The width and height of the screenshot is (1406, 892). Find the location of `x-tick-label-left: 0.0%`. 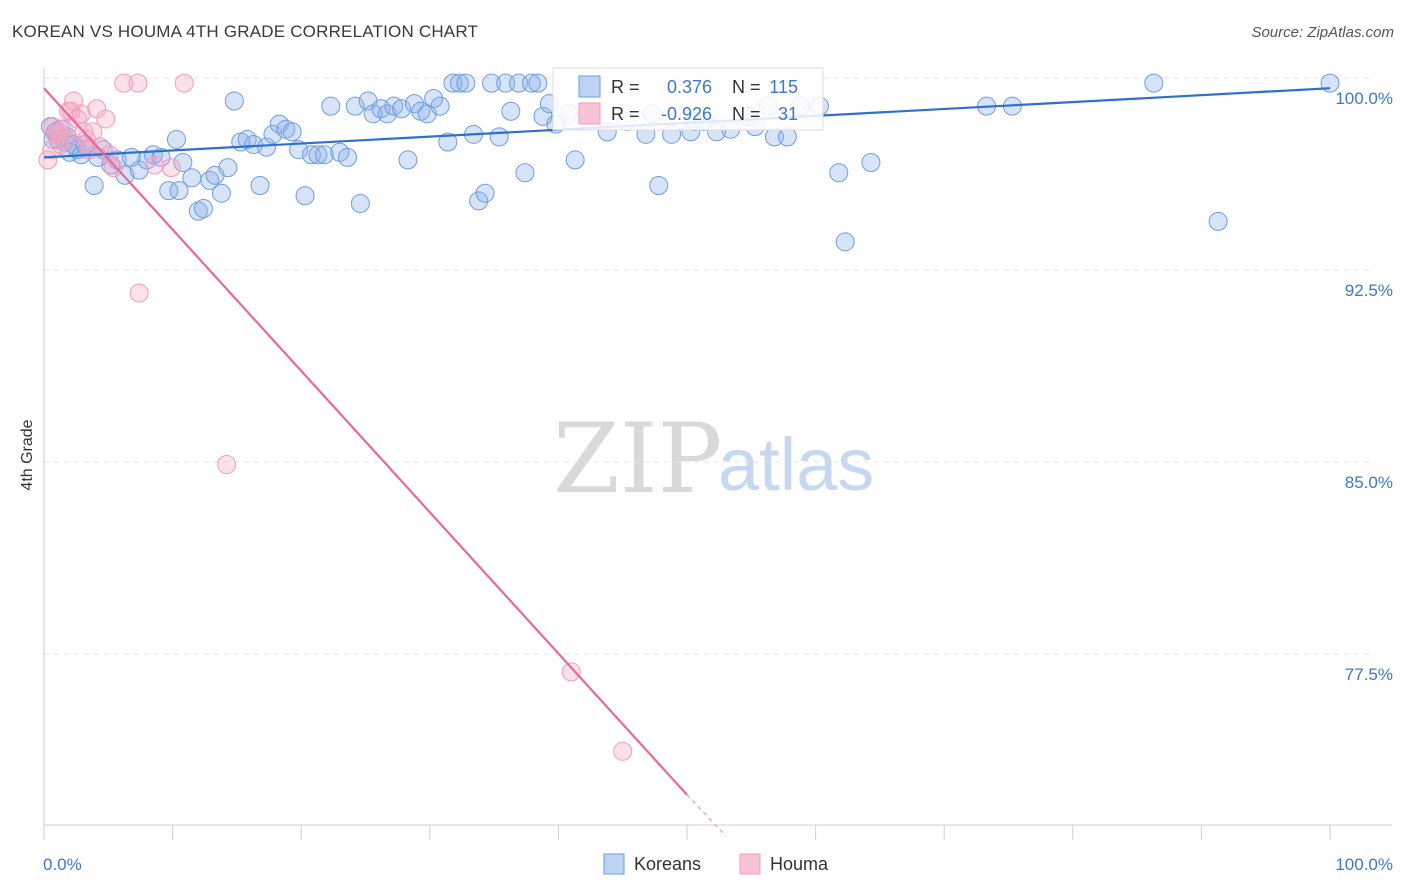

x-tick-label-left: 0.0% is located at coordinates (62, 864).